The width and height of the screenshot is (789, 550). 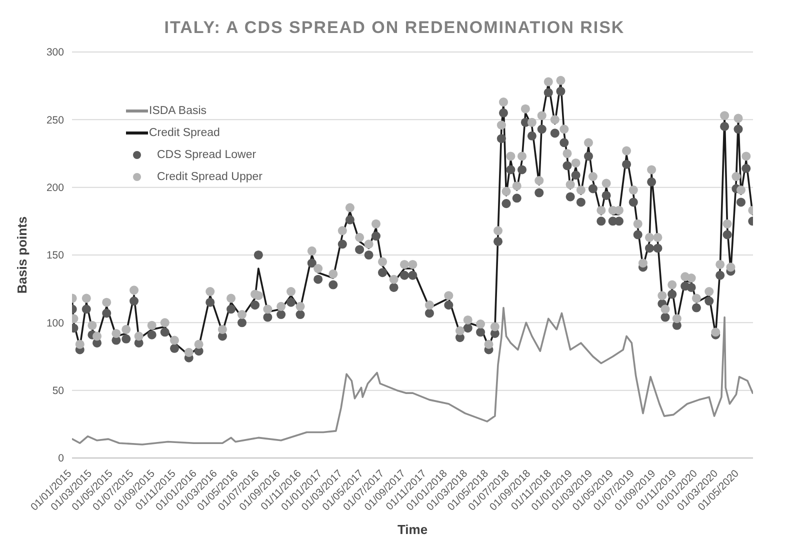 I want to click on chart-title: ITALY: A CDS SPREAD ON REDENOMINATION RISK, so click(x=394, y=28).